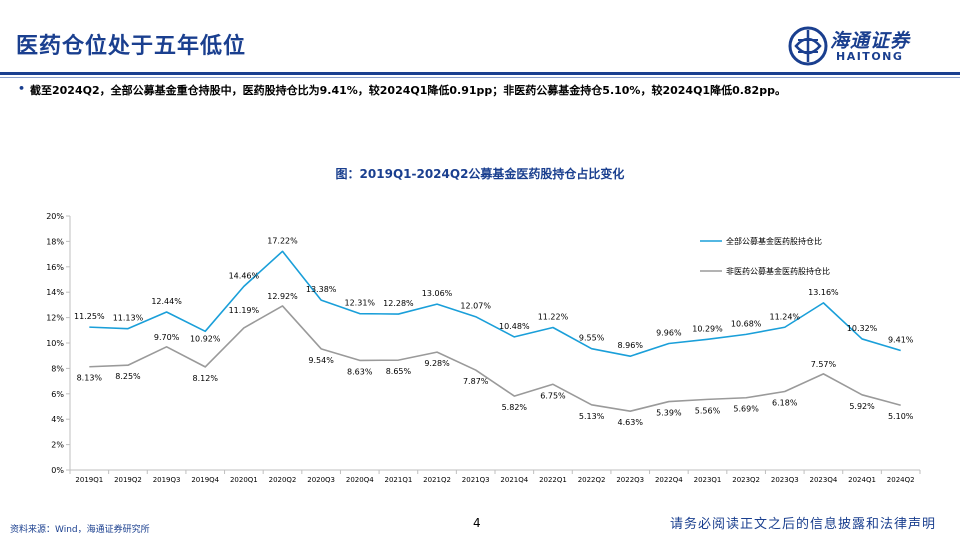 The image size is (960, 540). I want to click on data-label: 5.92%, so click(862, 406).